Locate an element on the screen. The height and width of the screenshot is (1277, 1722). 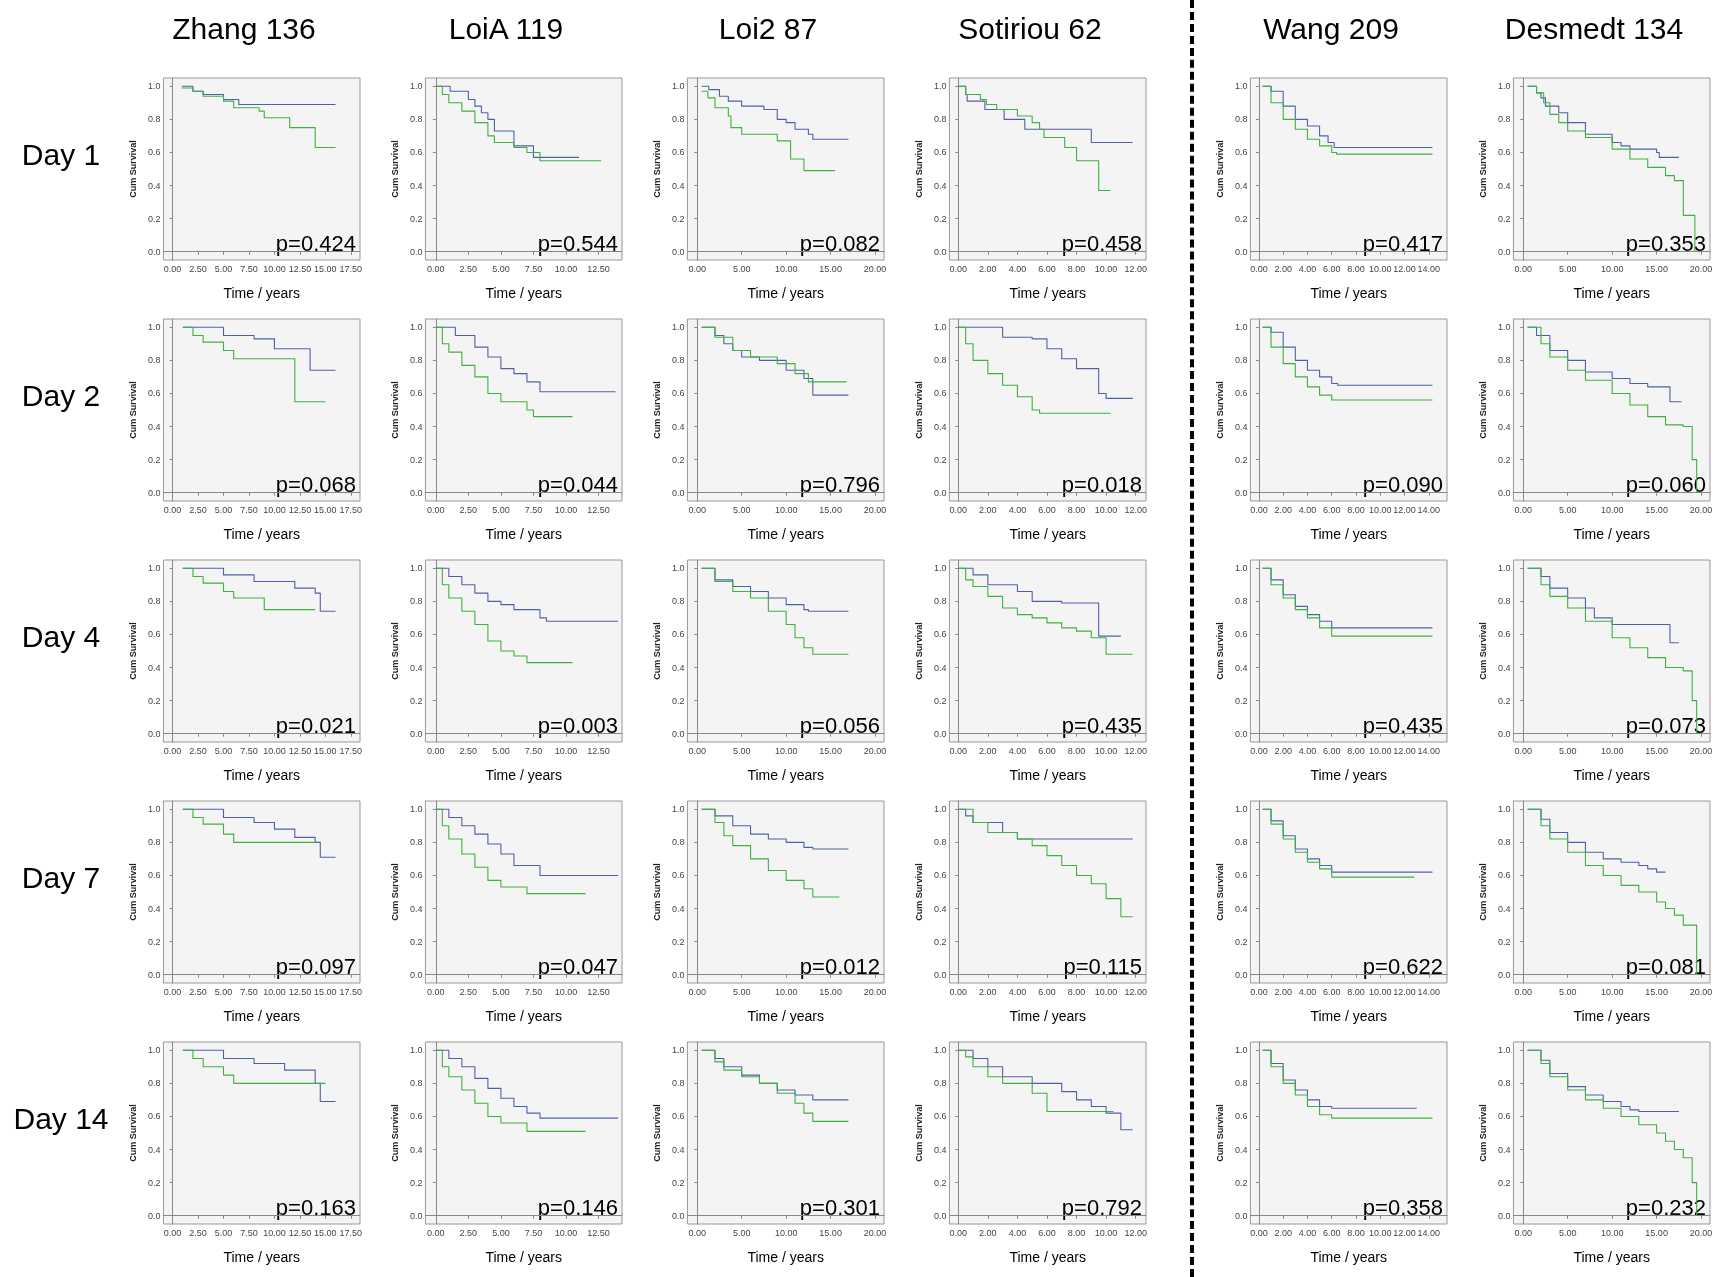
x-tick-label: 7.50 is located at coordinates (533, 1232).